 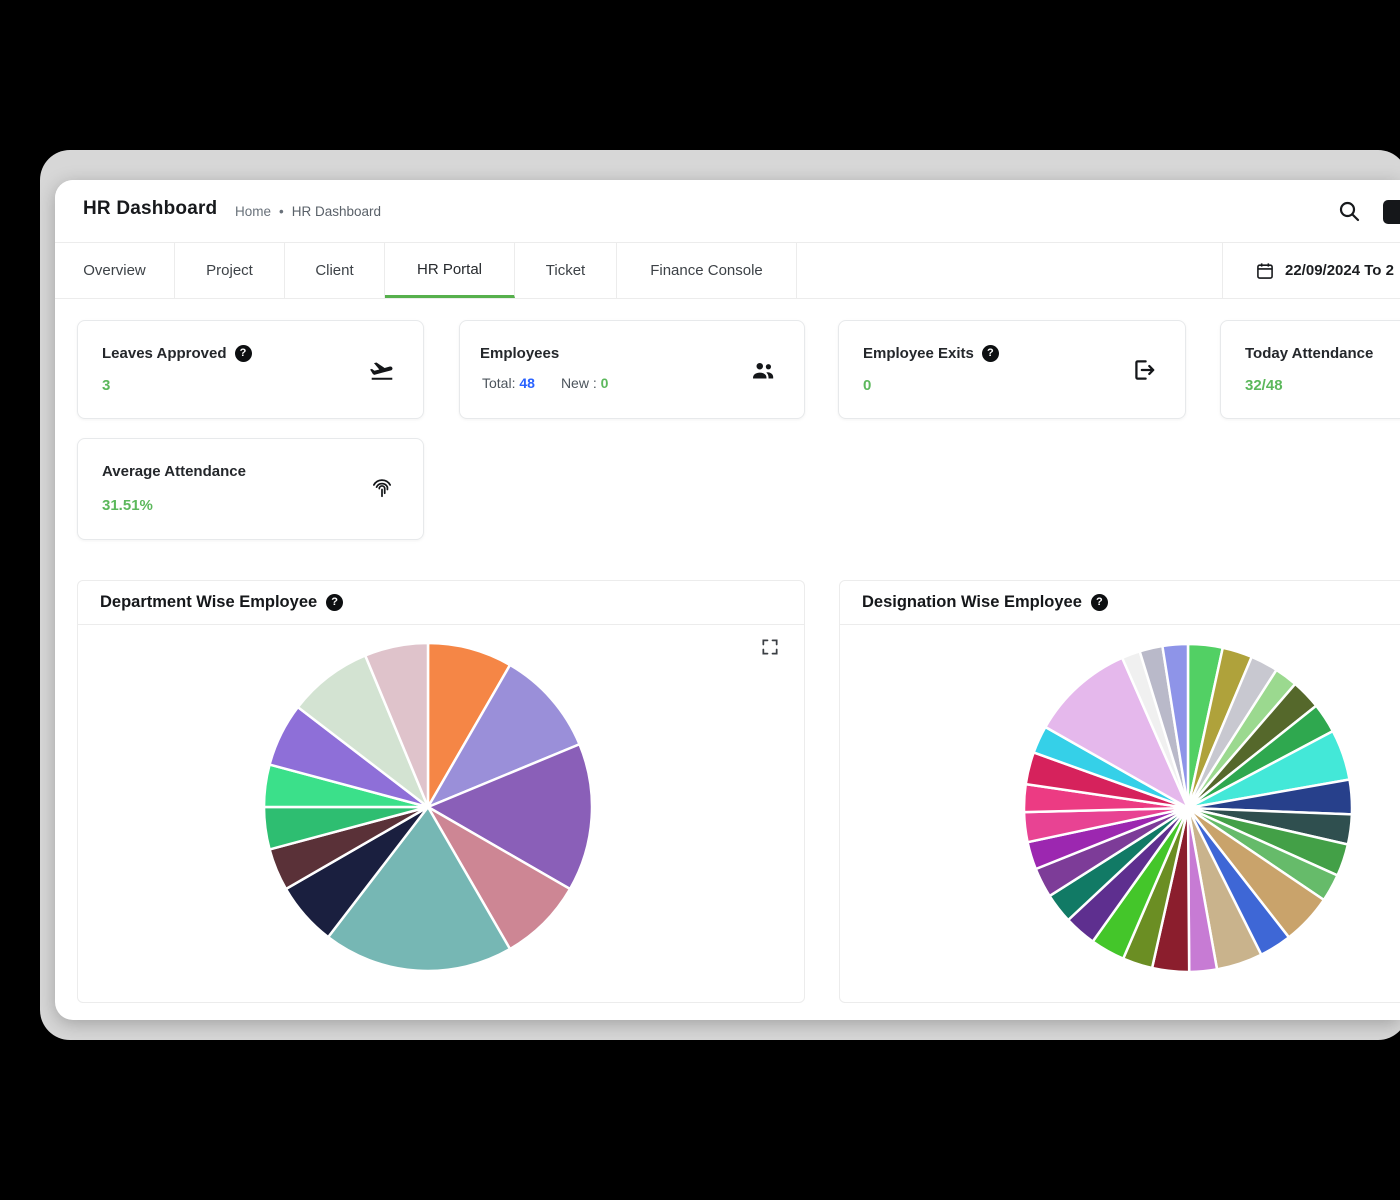 What do you see at coordinates (499, 383) in the screenshot?
I see `employees-total-label: Total:` at bounding box center [499, 383].